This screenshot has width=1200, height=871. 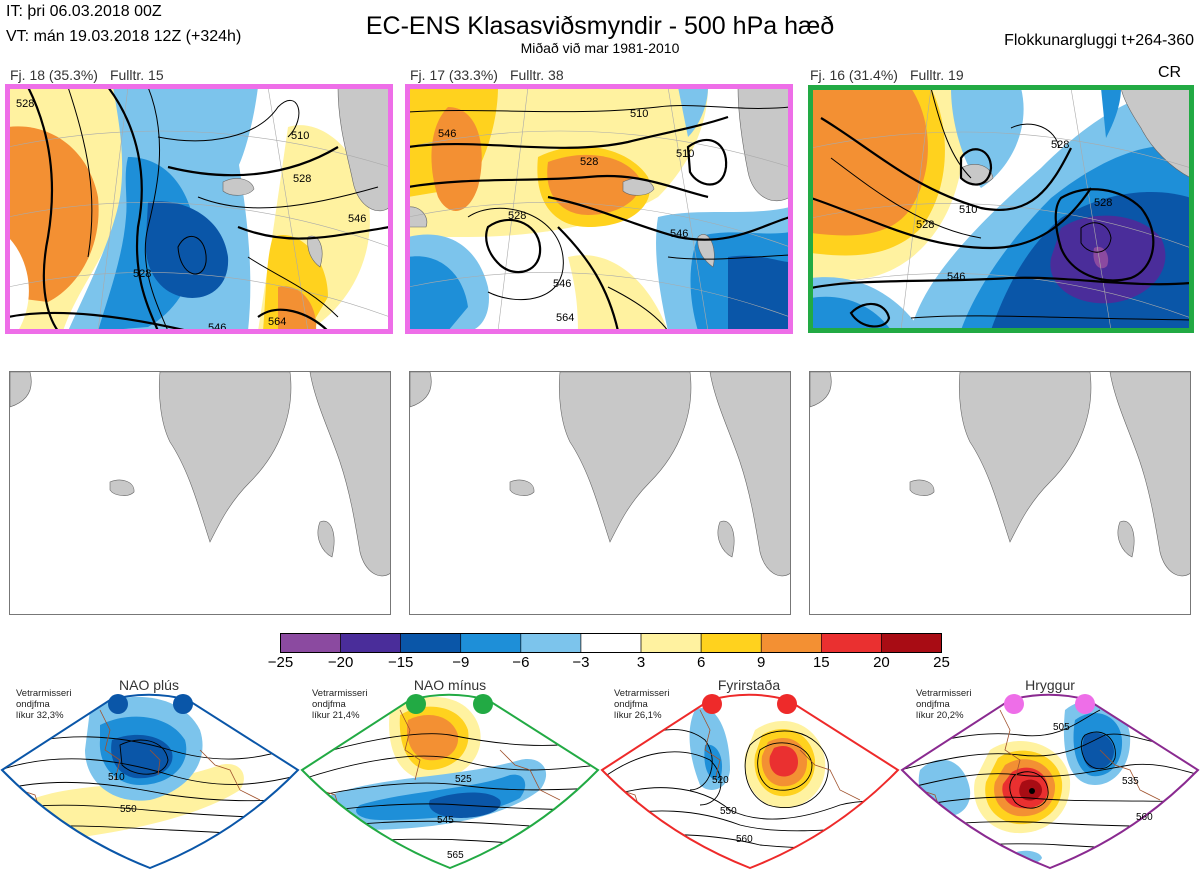 What do you see at coordinates (941, 662) in the screenshot?
I see `colorbar-tick-label: 25` at bounding box center [941, 662].